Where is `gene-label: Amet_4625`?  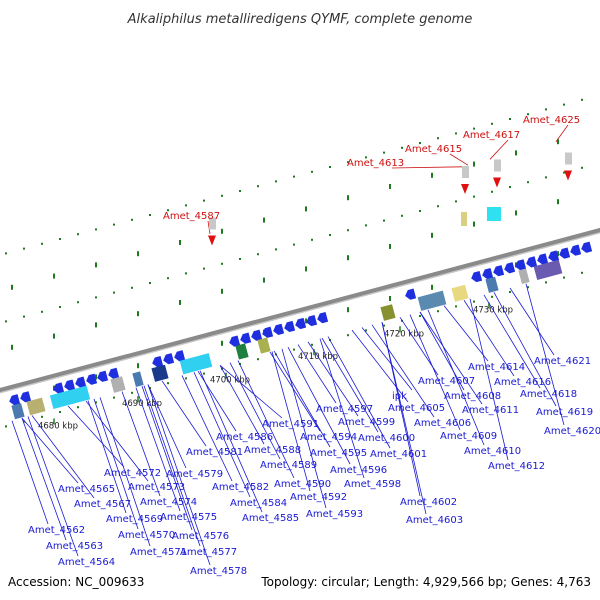
gene-label: Amet_4625 is located at coordinates (551, 120).